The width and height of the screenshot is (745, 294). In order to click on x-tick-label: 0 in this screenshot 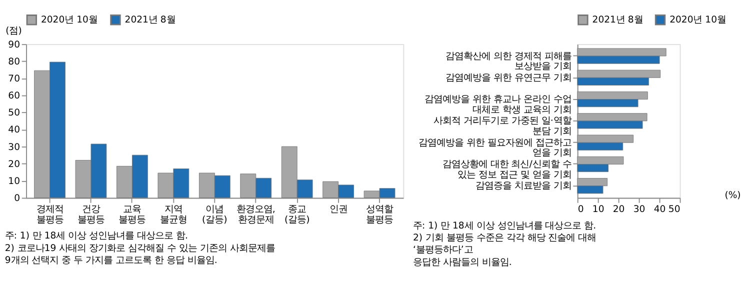, I will do `click(581, 210)`.